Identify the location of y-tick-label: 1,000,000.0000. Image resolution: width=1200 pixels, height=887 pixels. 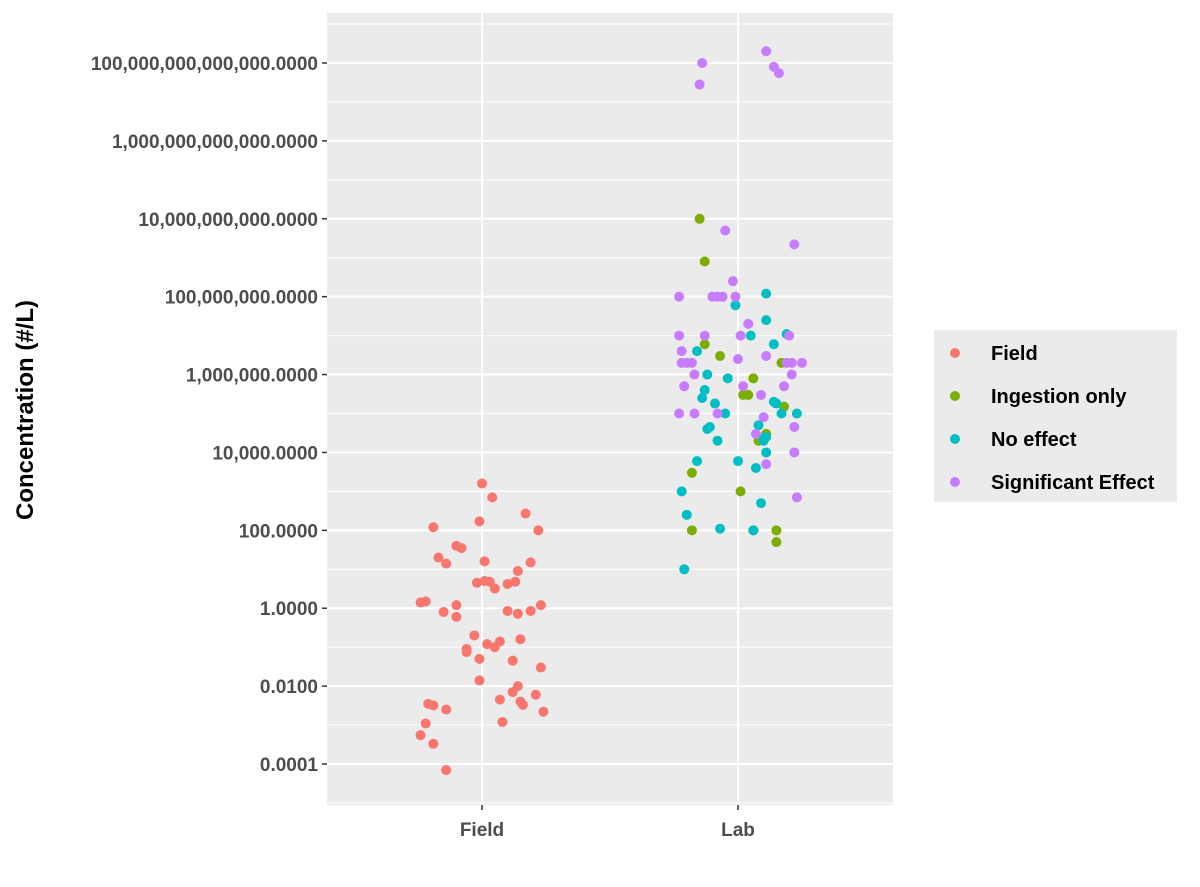
(252, 376).